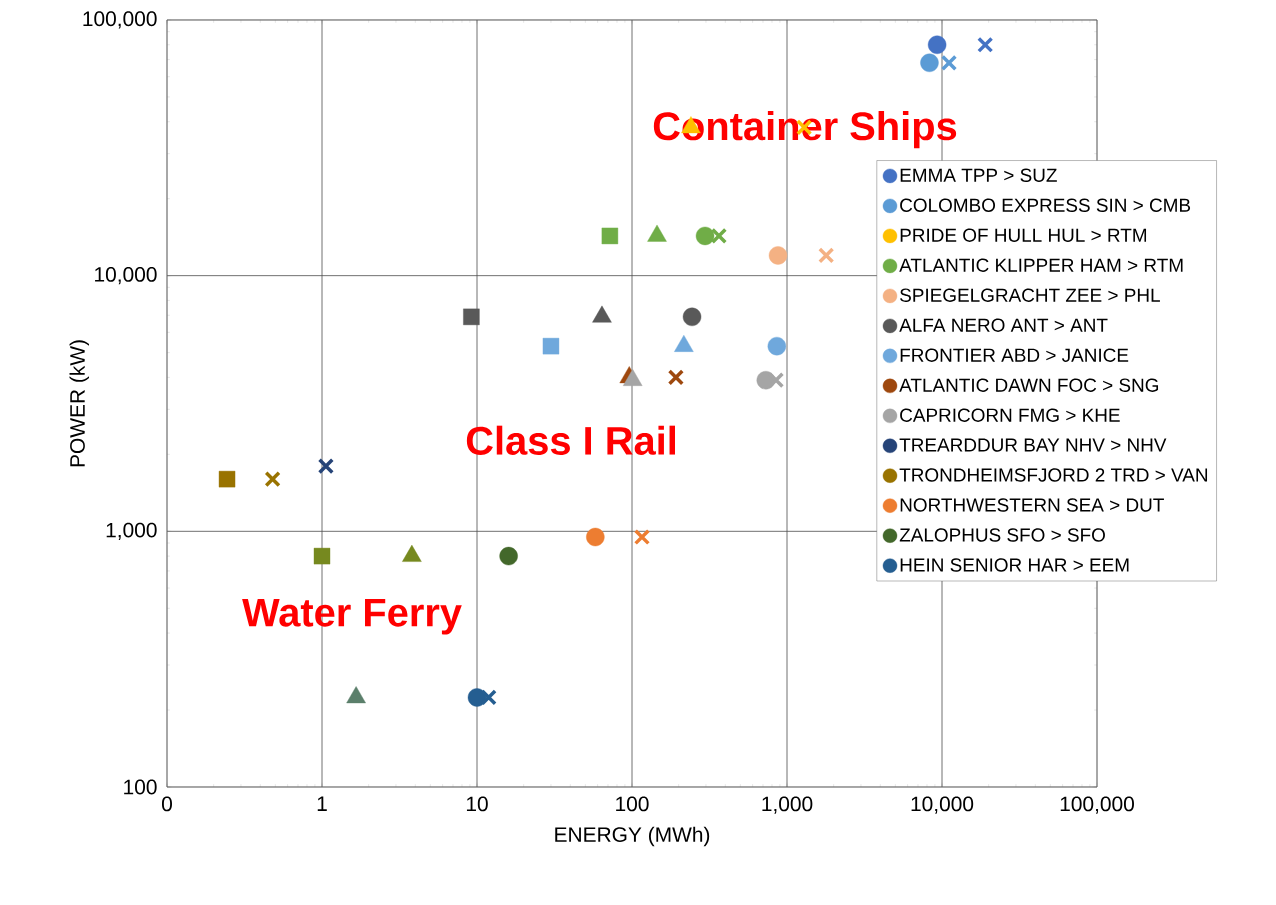 This screenshot has height=905, width=1276. Describe the element at coordinates (1033, 445) in the screenshot. I see `legend-label: TREARDDUR BAY NHV > NHV` at that location.